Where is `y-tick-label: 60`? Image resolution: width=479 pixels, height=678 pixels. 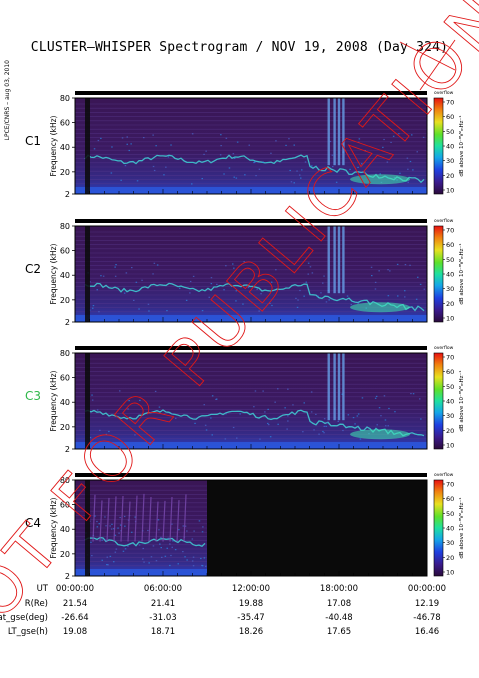 y-tick-label: 60 is located at coordinates (65, 251).